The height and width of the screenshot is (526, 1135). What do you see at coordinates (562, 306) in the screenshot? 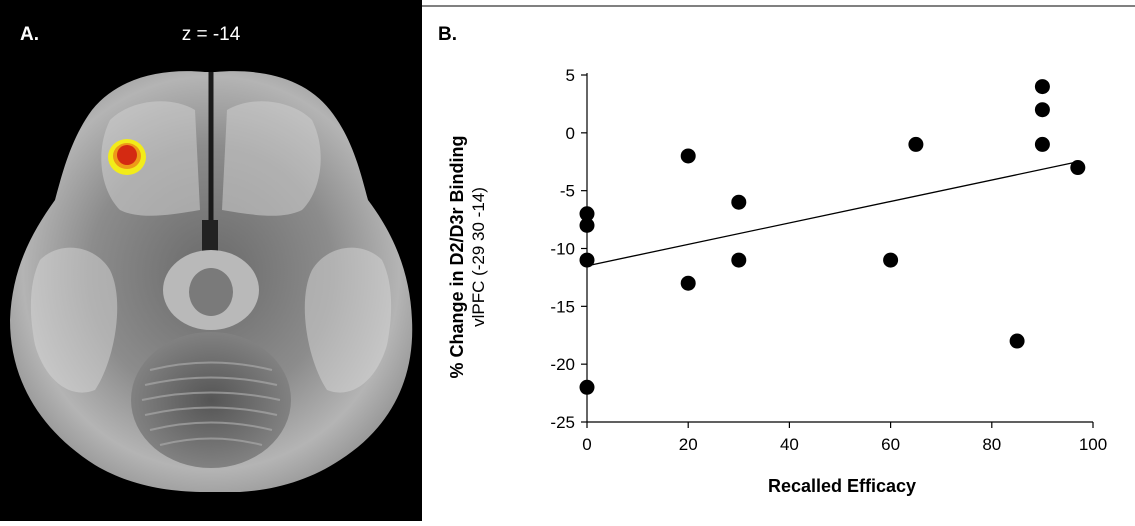
I see `y-tick-label: -15` at bounding box center [562, 306].